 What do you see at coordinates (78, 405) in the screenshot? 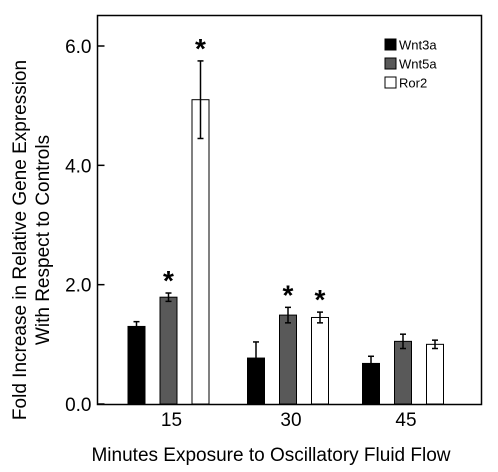
I see `y-tick-label: 0.0` at bounding box center [78, 405].